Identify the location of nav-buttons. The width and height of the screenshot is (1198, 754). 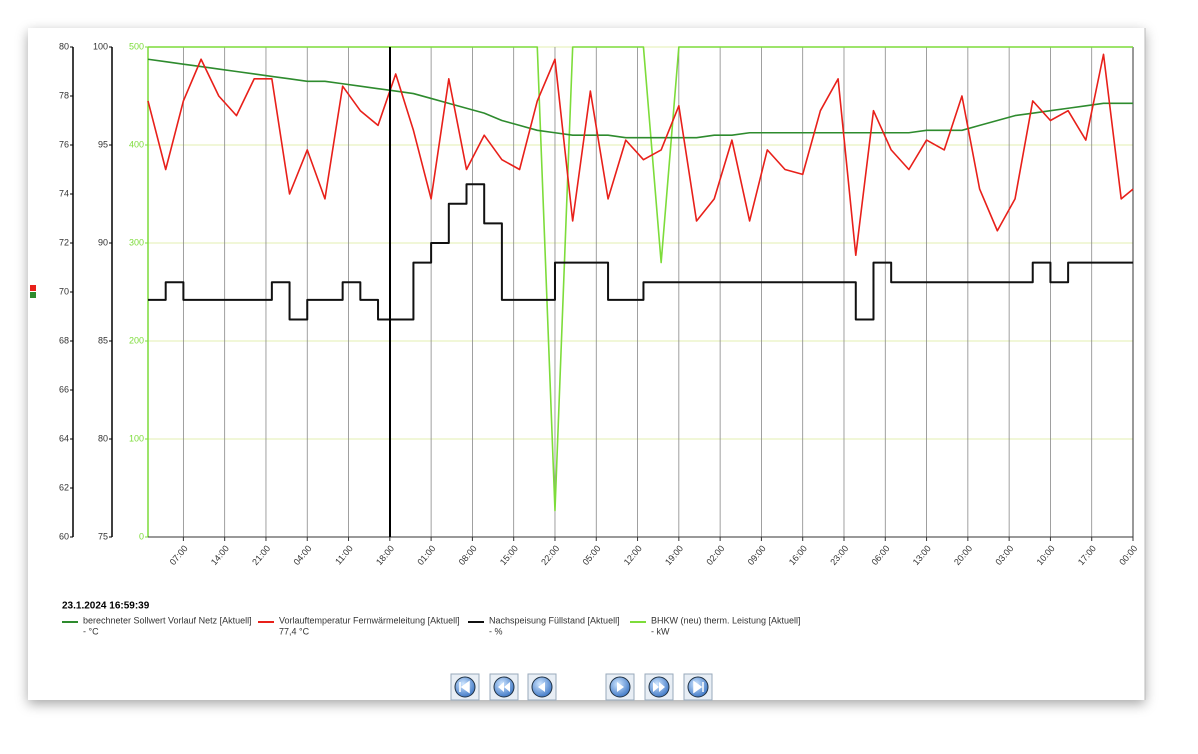
(581, 687).